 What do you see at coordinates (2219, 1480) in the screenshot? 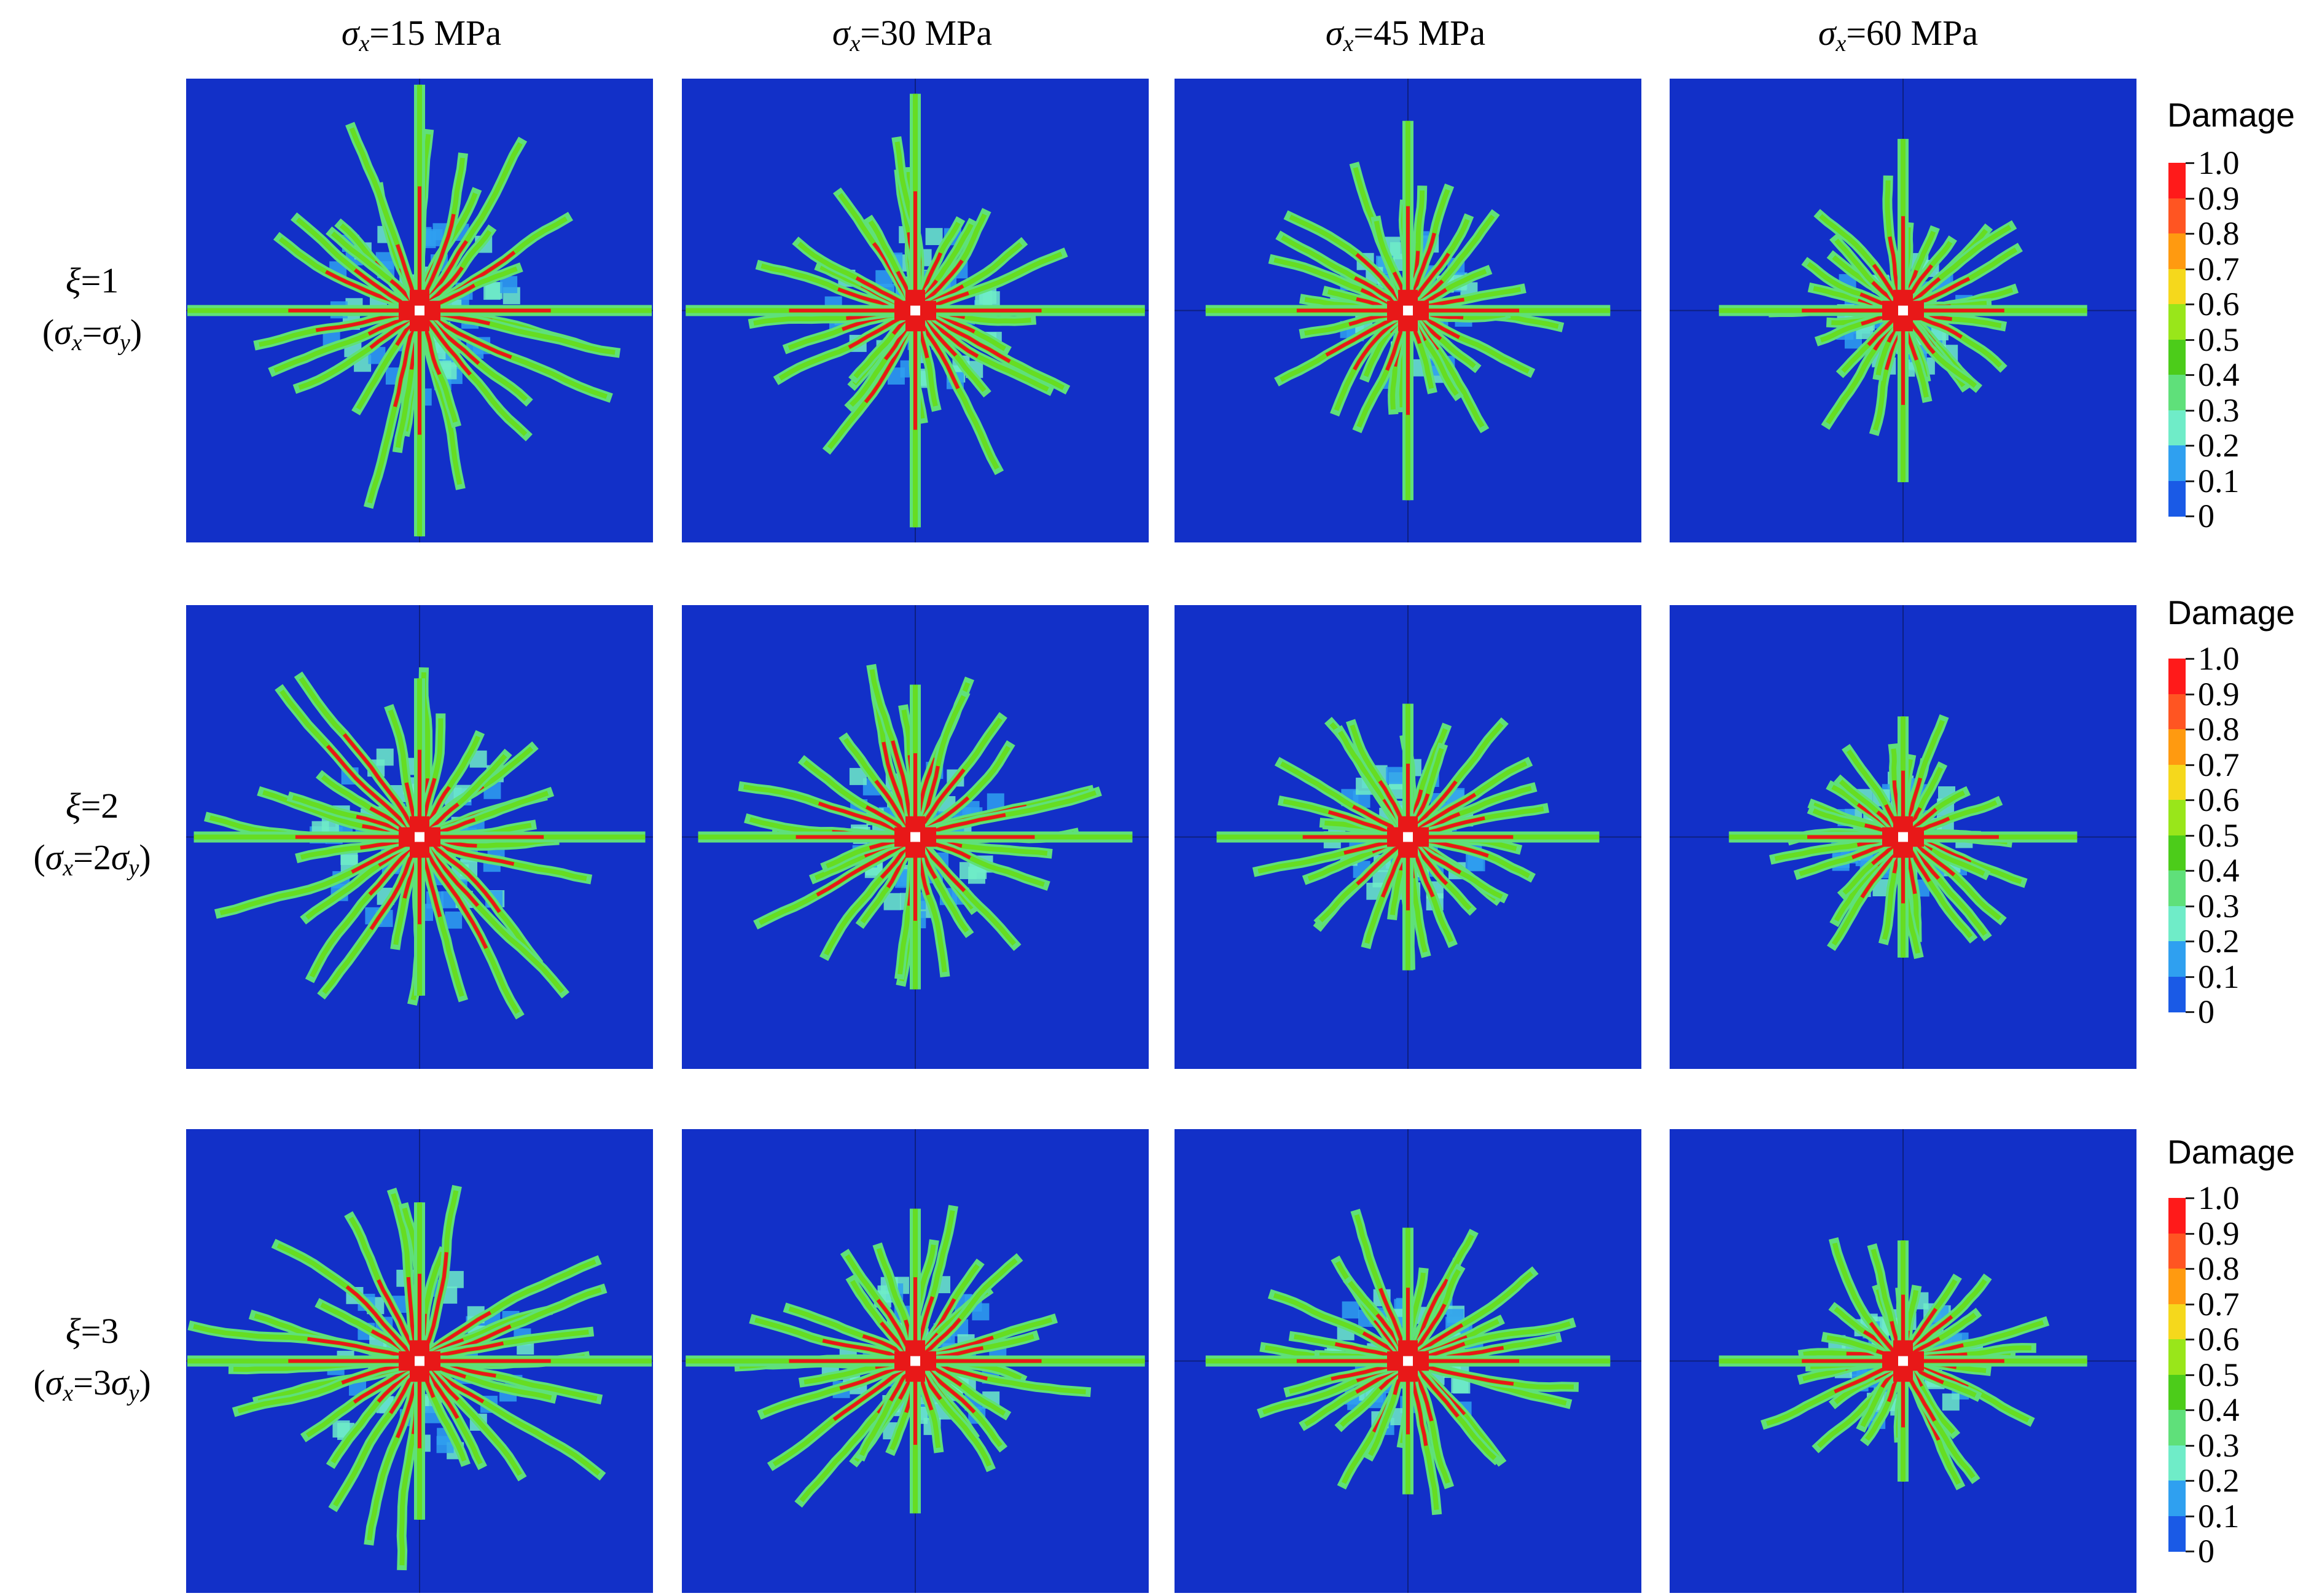
I see `colorbar-tick-label: 0.2` at bounding box center [2219, 1480].